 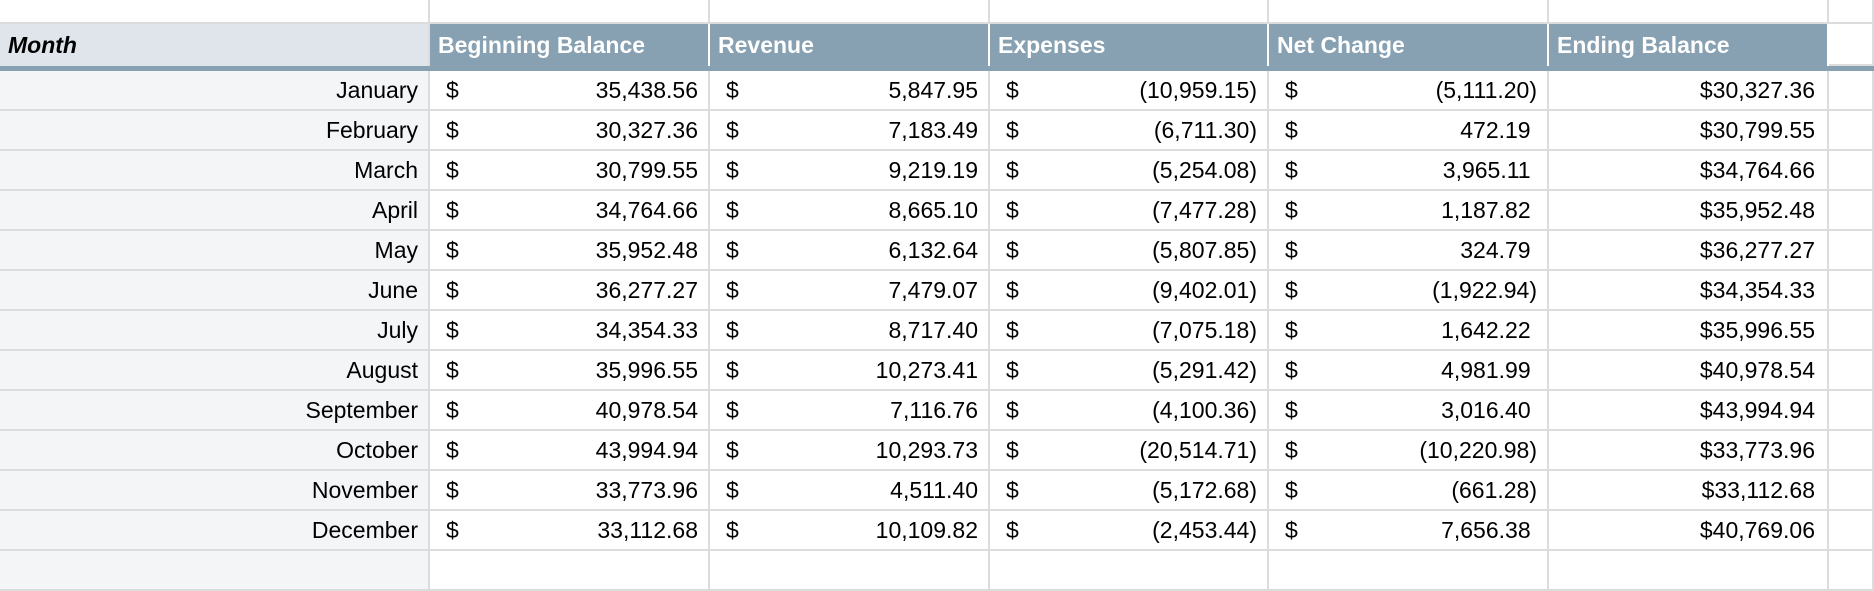 I want to click on expenses-cell: $ (5,254.08), so click(x=1129, y=171).